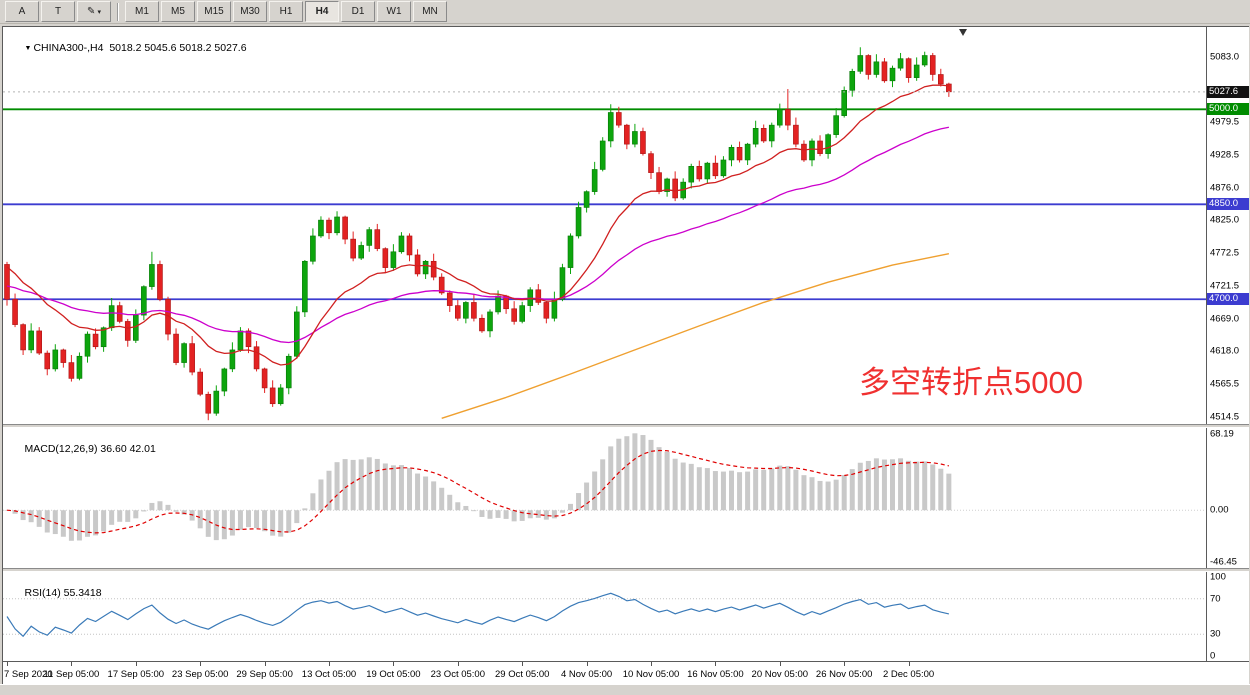 The height and width of the screenshot is (695, 1250). I want to click on ma-slow-line, so click(695, 336).